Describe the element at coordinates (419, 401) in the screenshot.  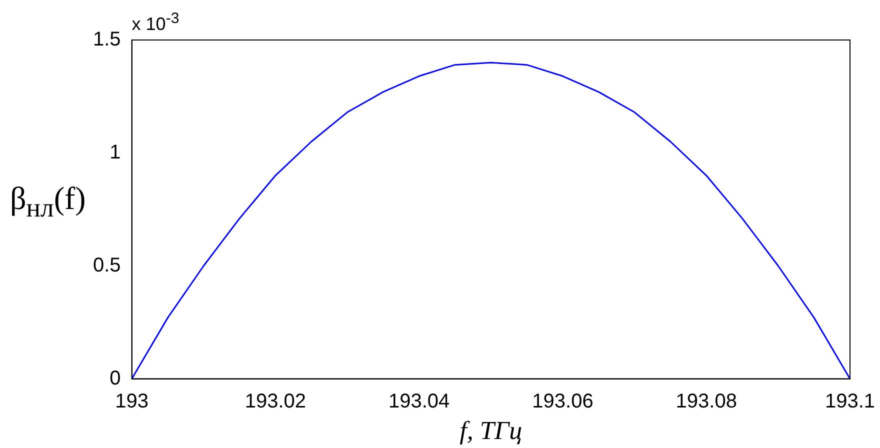
I see `x-tick-label: 193.04` at that location.